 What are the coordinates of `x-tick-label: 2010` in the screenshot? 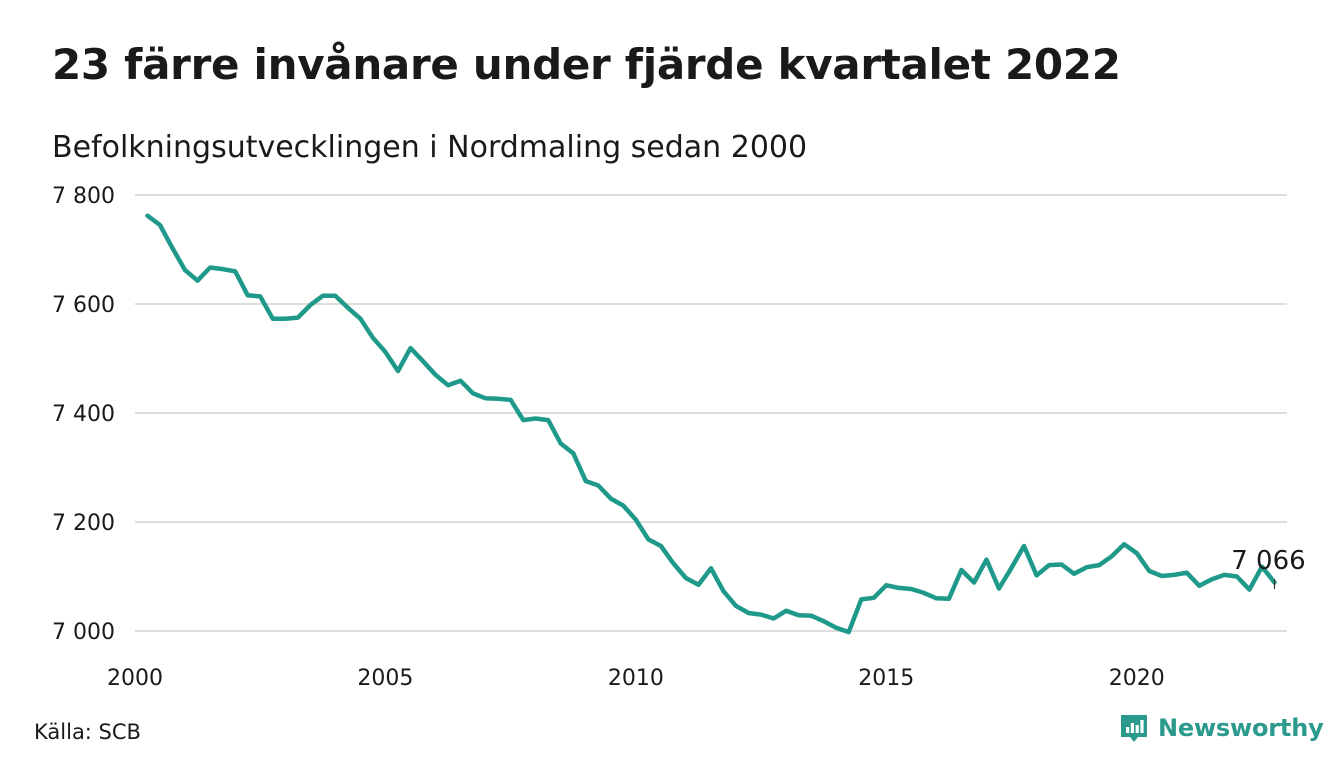 It's located at (636, 678).